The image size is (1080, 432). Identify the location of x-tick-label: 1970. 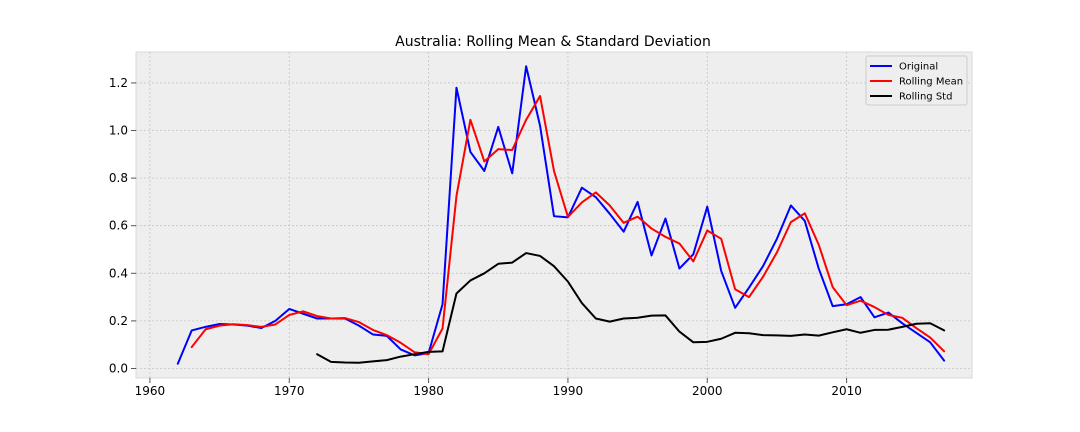
(289, 391).